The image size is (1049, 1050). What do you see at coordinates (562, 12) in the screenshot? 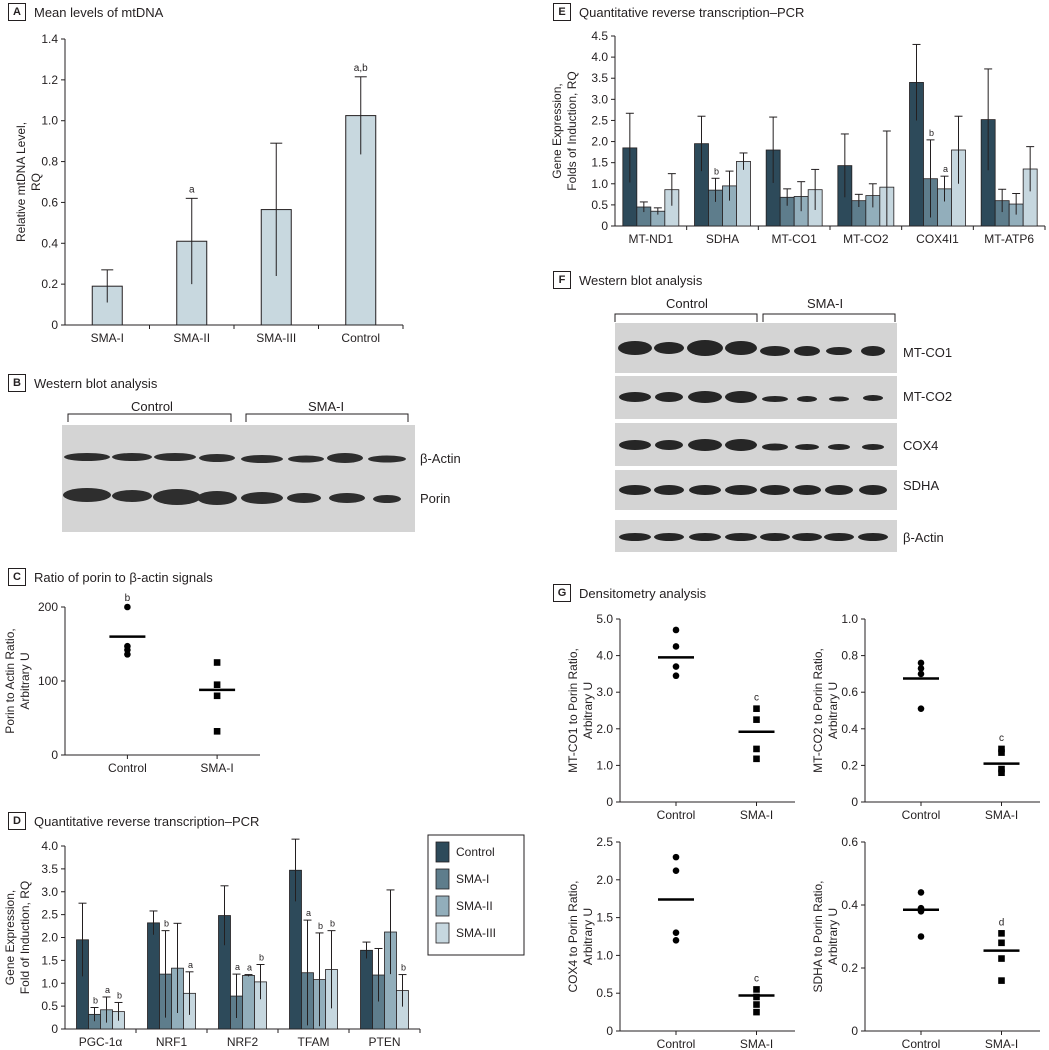
I see `panel-e-label: E` at bounding box center [562, 12].